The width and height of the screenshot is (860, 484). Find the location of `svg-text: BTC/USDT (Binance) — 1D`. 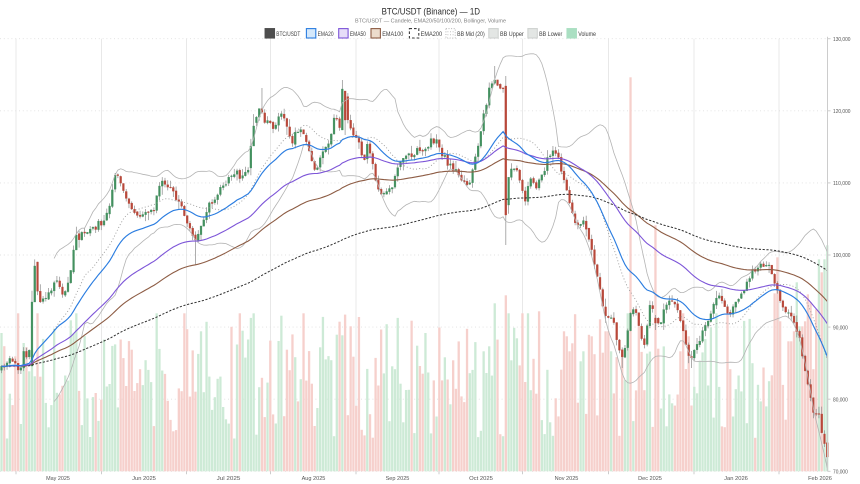

svg-text: BTC/USDT (Binance) — 1D is located at coordinates (431, 11).